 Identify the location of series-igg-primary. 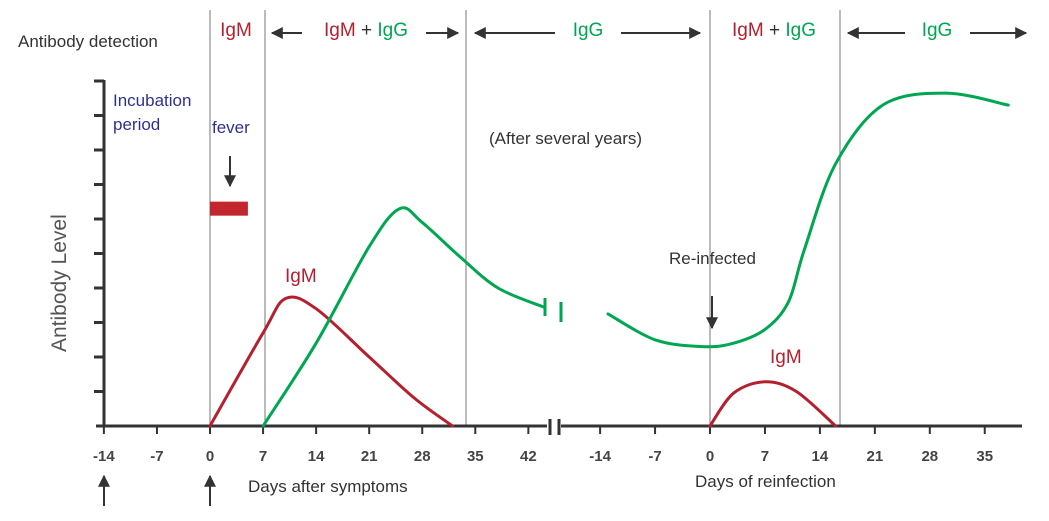
(403, 317).